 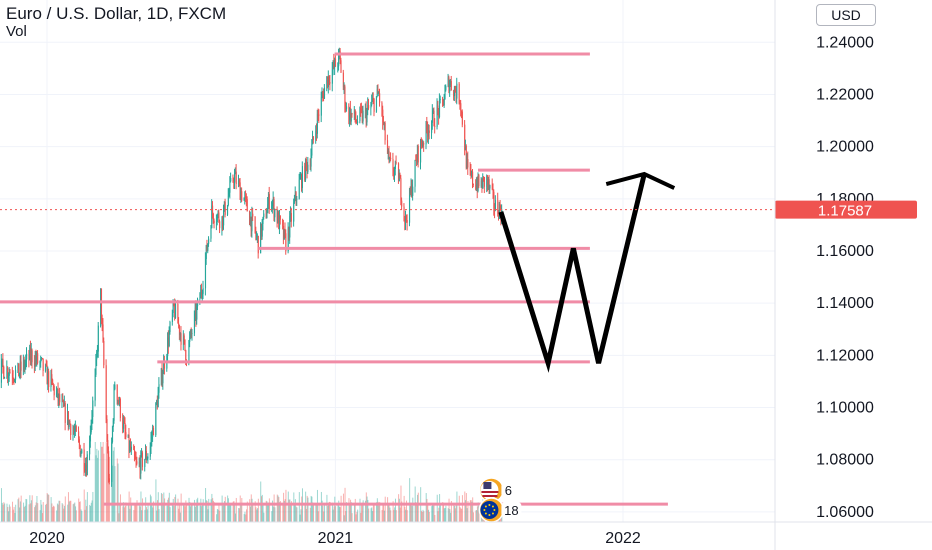 What do you see at coordinates (845, 251) in the screenshot?
I see `y-tick-label: 1.16000` at bounding box center [845, 251].